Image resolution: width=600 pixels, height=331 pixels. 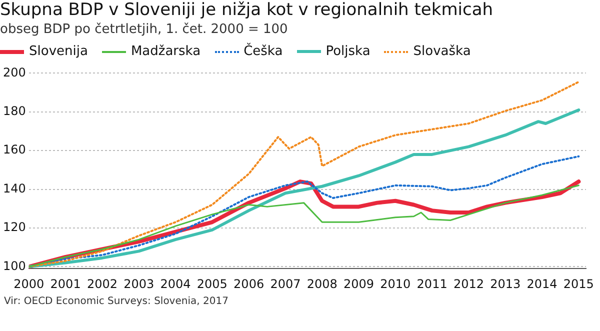 I want to click on x-tick-label: 2013, so click(x=505, y=283).